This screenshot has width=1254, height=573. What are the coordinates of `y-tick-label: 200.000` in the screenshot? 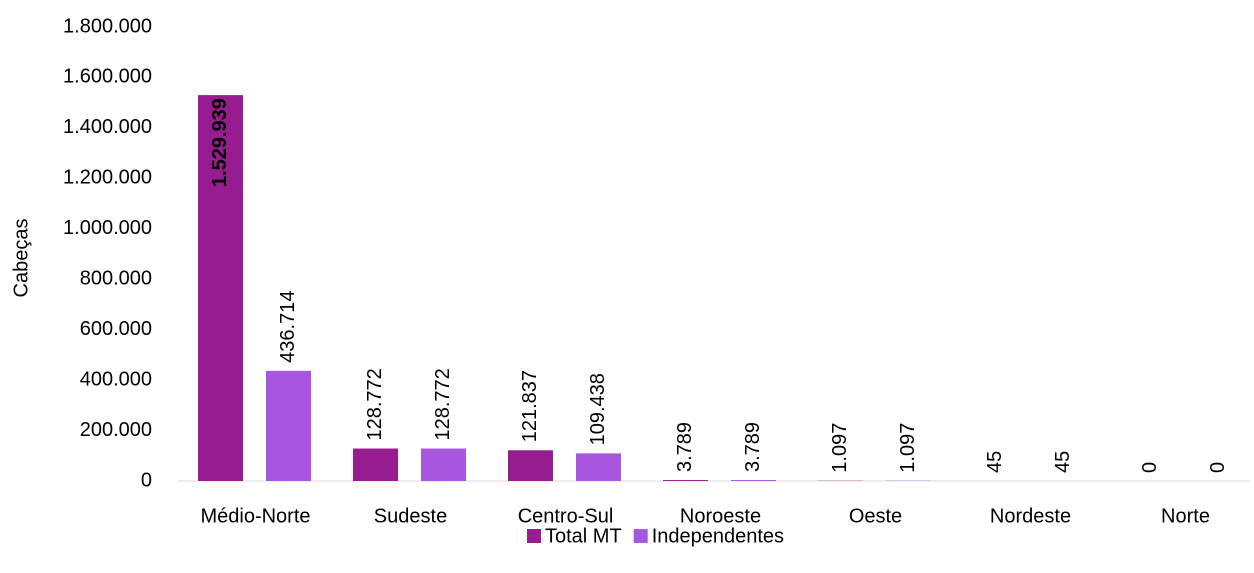 It's located at (116, 430).